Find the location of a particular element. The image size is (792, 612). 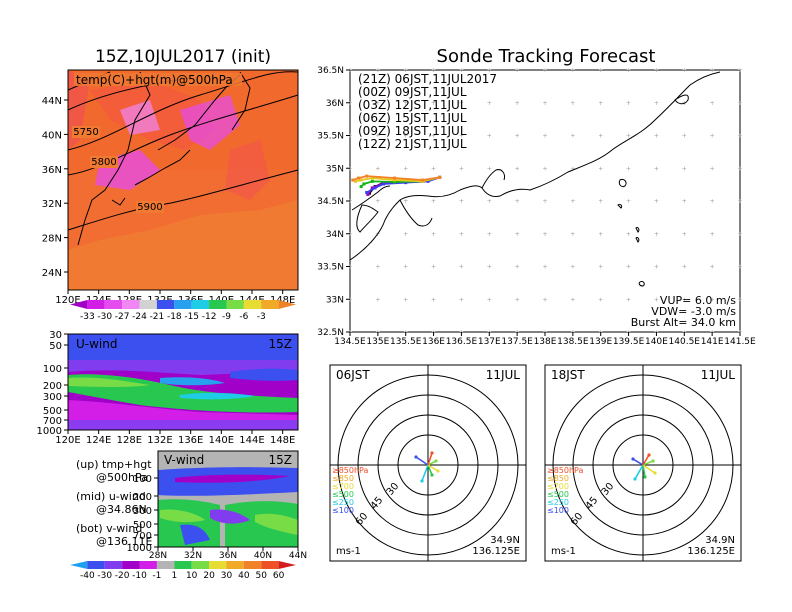

colorbar-top-label: -3 is located at coordinates (261, 317).